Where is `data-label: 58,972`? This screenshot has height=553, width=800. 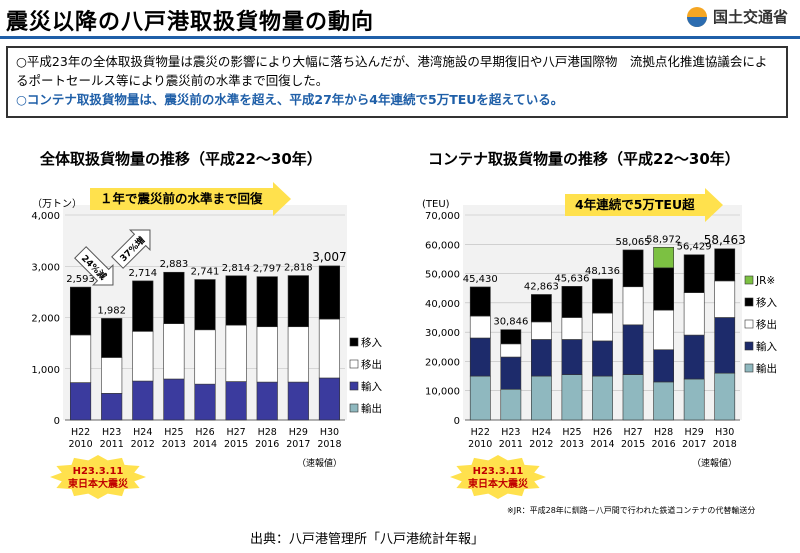
data-label: 58,972 is located at coordinates (663, 239).